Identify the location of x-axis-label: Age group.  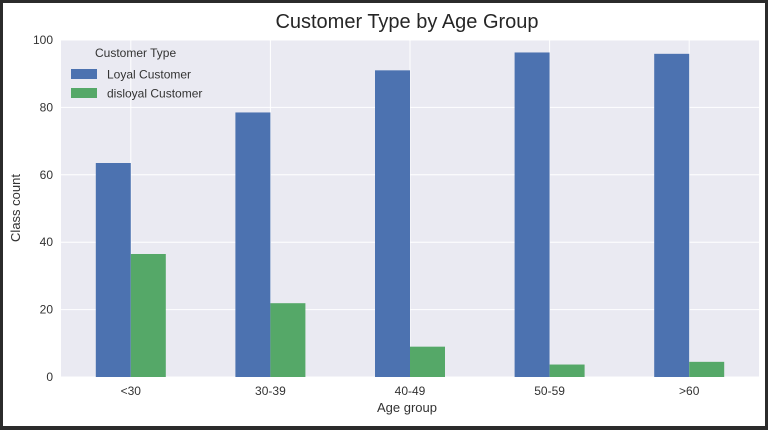
(407, 407).